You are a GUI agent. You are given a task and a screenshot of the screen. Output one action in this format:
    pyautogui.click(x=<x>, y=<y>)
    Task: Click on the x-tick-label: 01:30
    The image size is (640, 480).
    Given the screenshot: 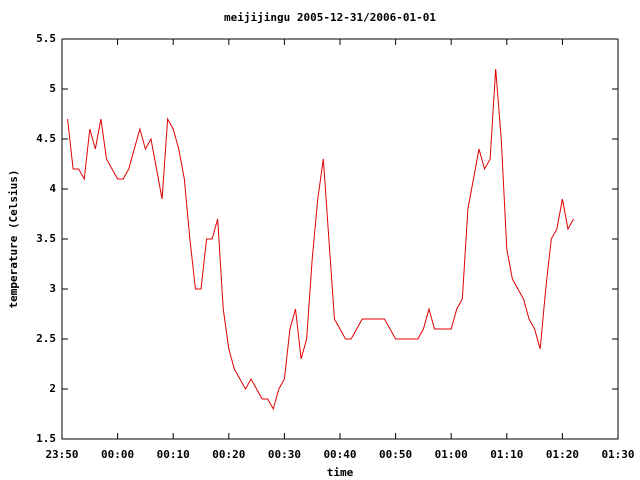 What is the action you would take?
    pyautogui.click(x=617, y=454)
    